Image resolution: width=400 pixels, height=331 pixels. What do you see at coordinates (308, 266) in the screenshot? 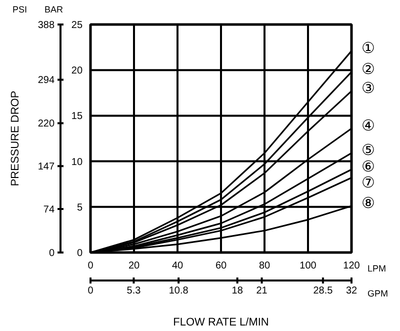
I see `x-tick-label: 100` at bounding box center [308, 266].